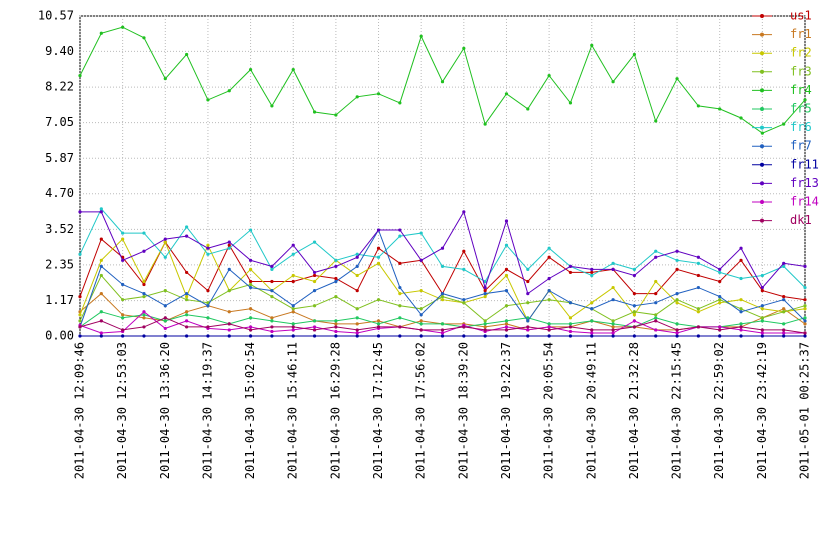 This screenshot has width=840, height=560. What do you see at coordinates (804, 183) in the screenshot?
I see `legend-label: fr13` at bounding box center [804, 183].